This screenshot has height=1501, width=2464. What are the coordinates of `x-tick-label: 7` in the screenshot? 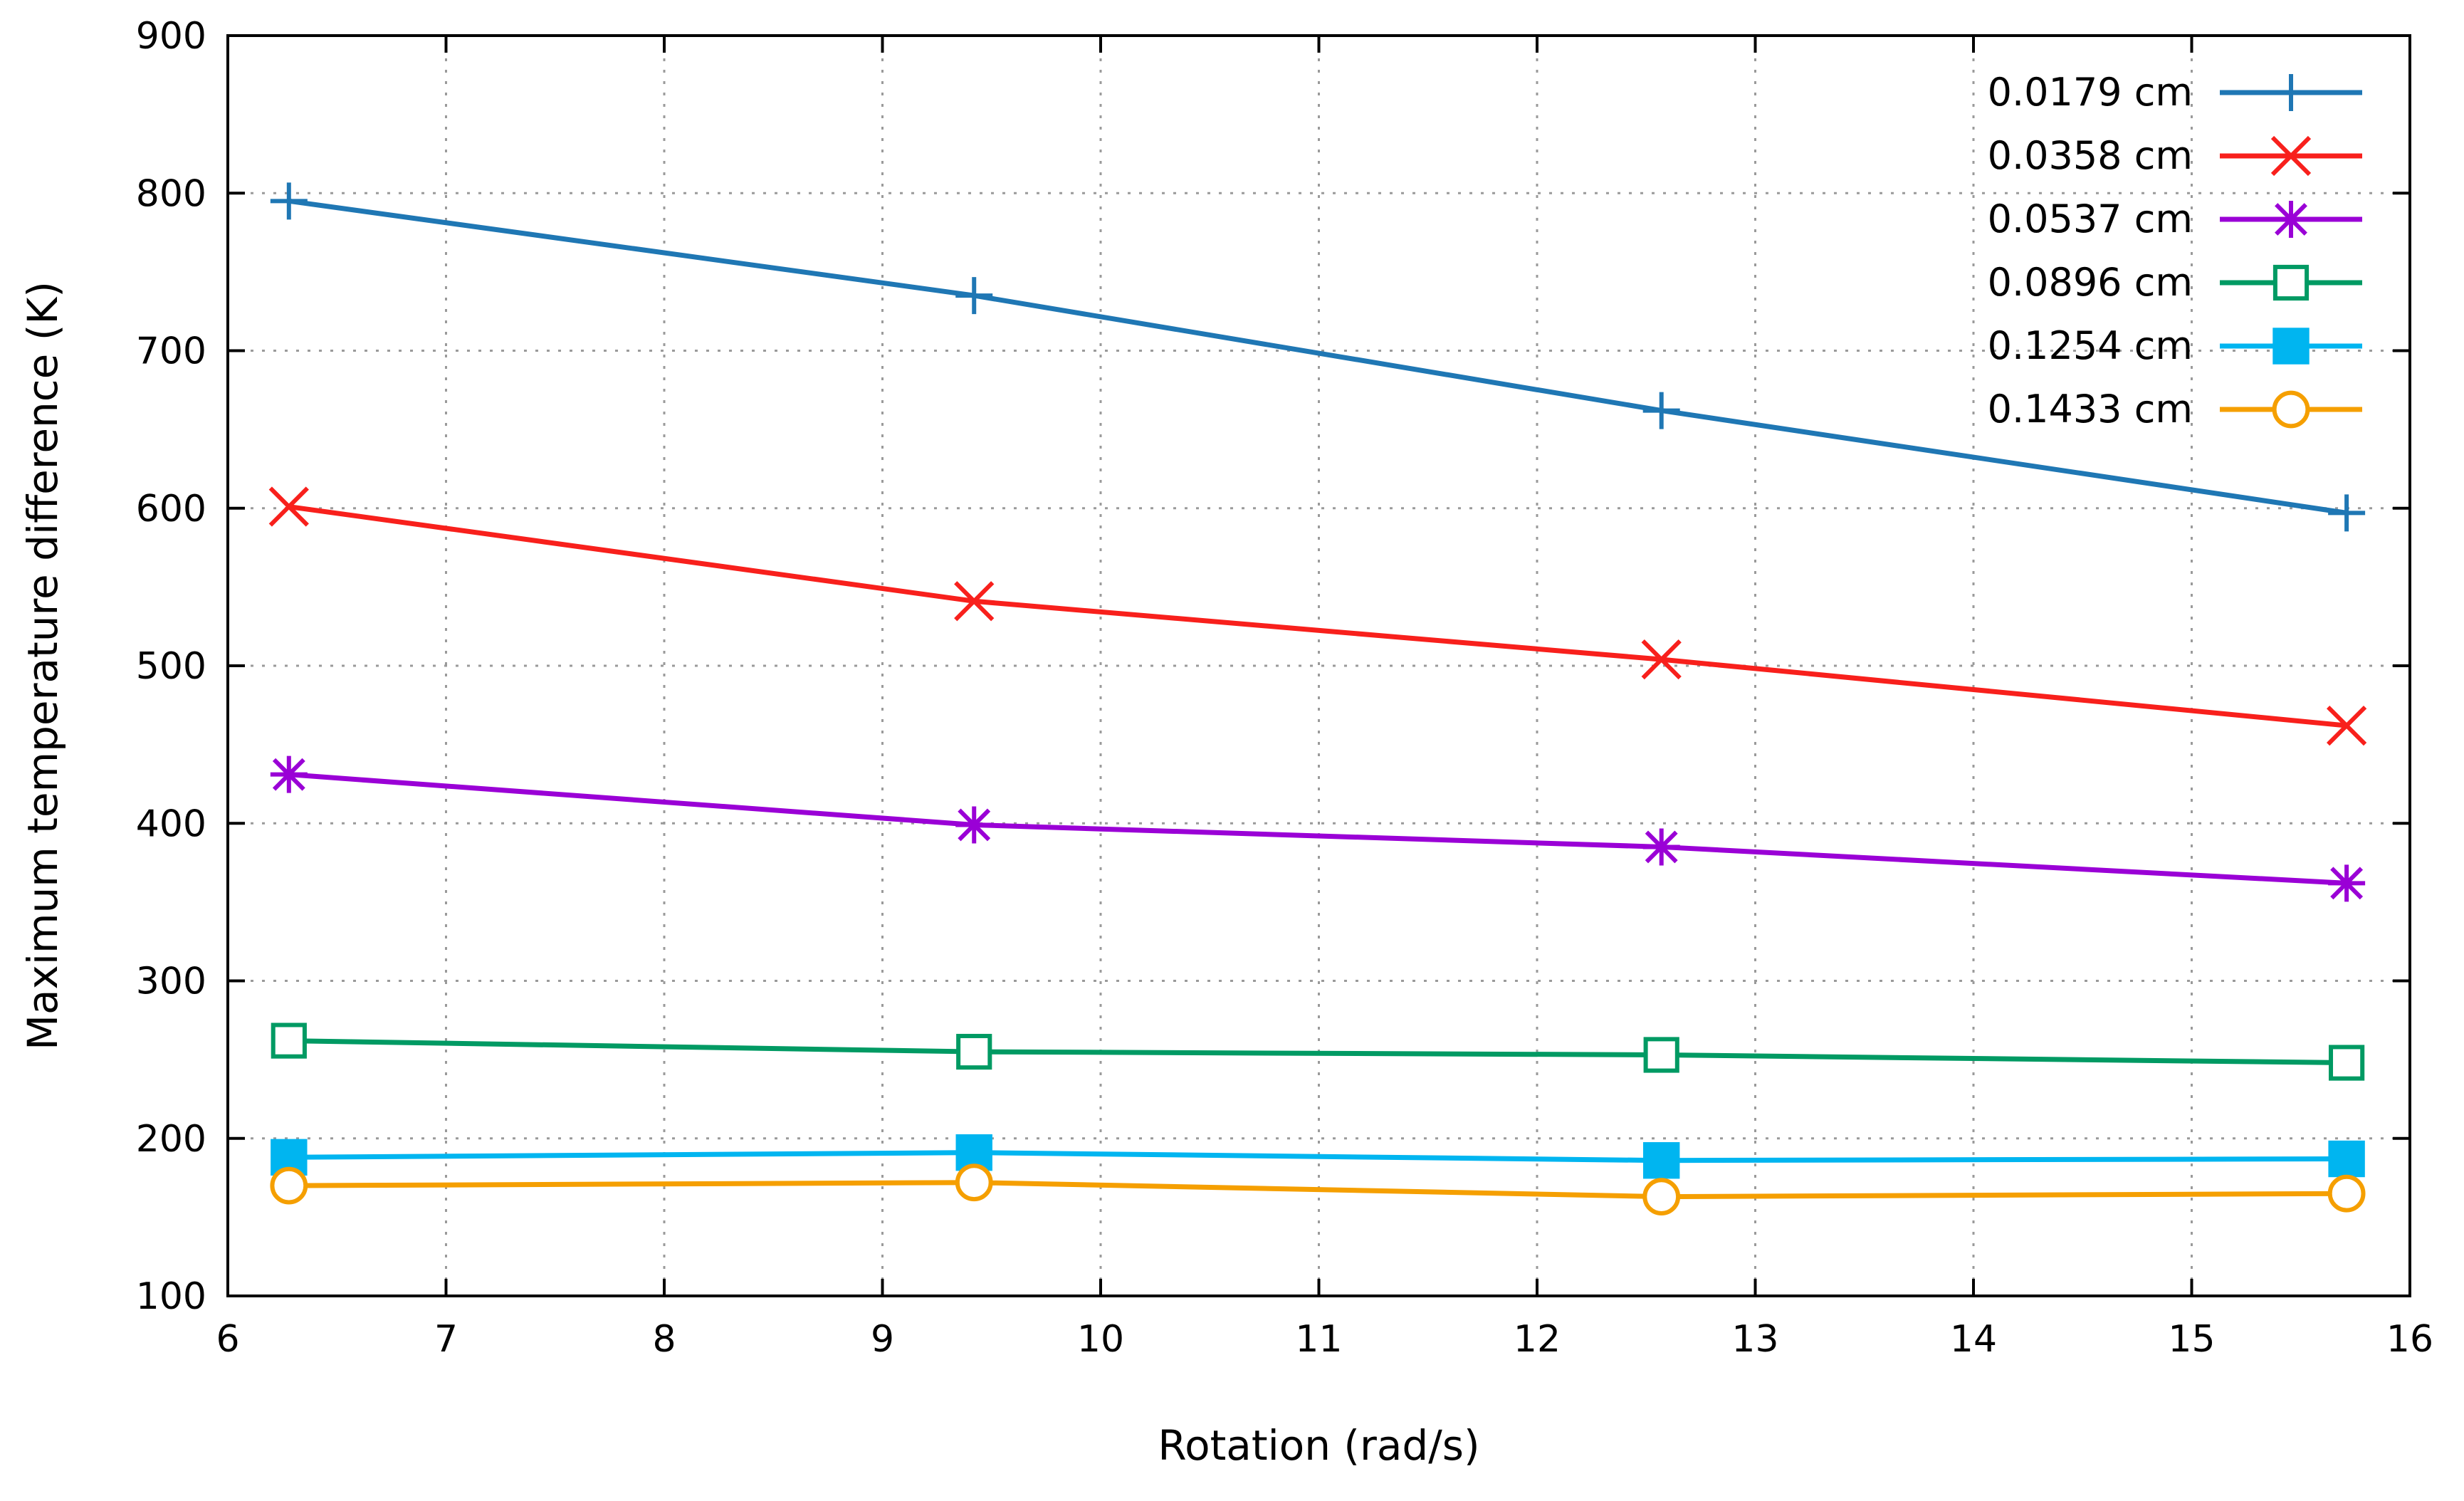 It's located at (446, 1339).